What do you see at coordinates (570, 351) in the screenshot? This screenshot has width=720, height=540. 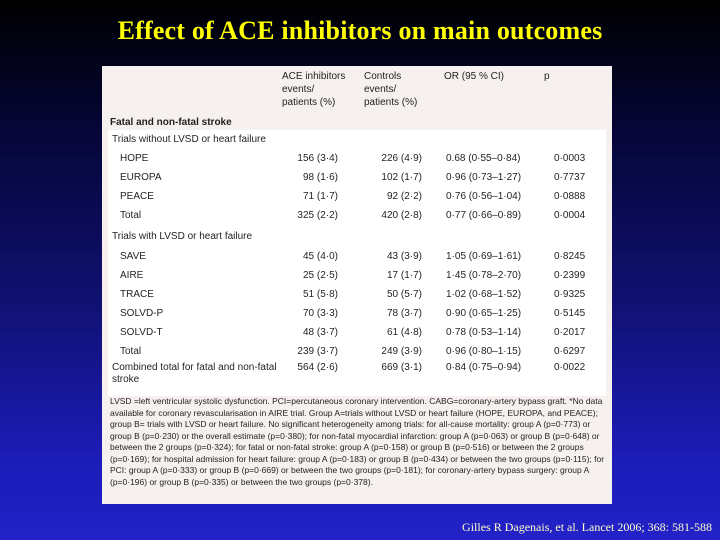 I see `p-value: 0·6297` at bounding box center [570, 351].